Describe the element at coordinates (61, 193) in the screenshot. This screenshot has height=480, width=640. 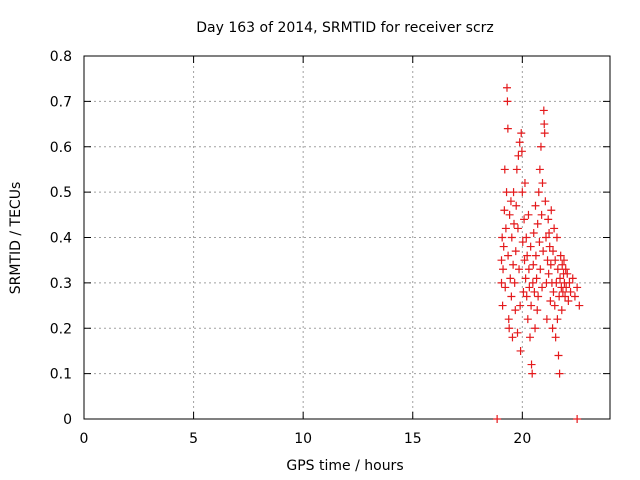
I see `y-tick-label: 0.5` at that location.